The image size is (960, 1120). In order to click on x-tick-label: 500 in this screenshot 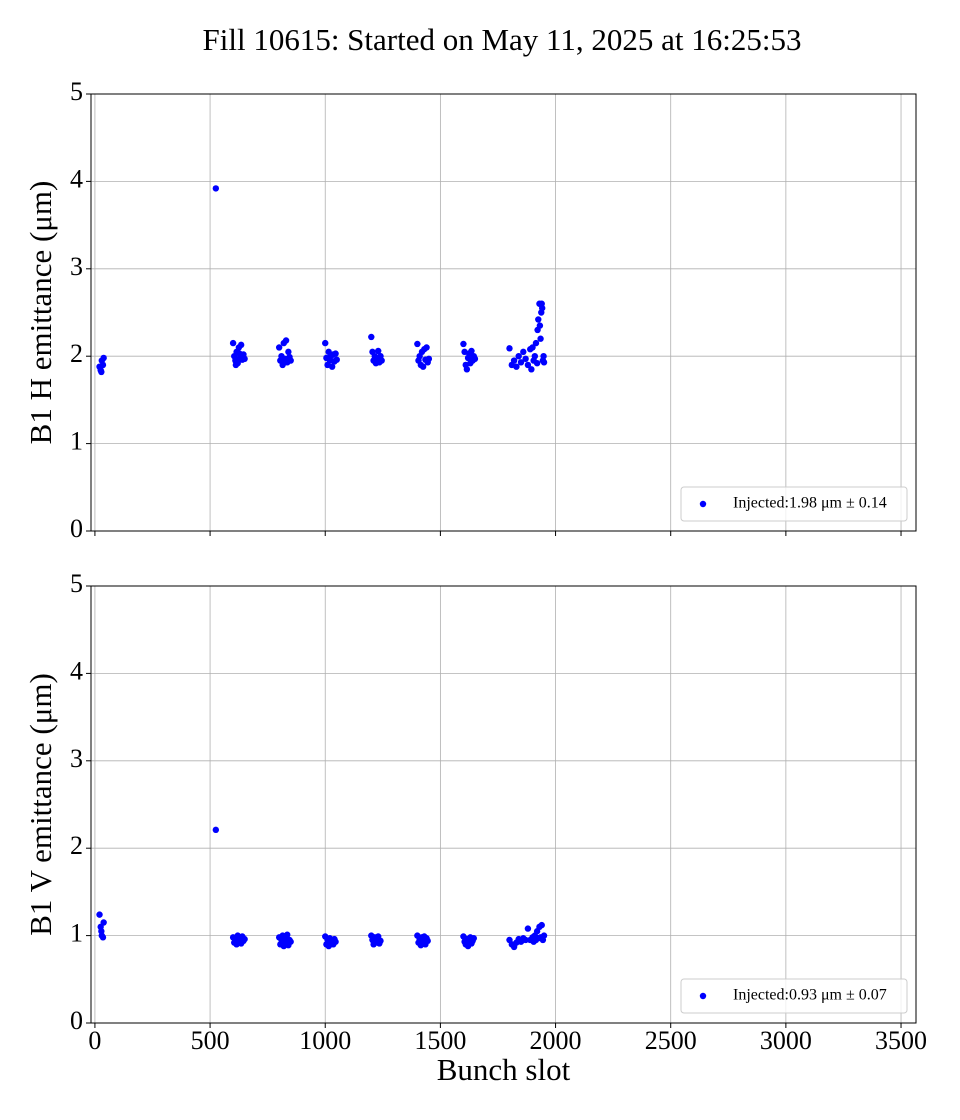, I will do `click(210, 1040)`.